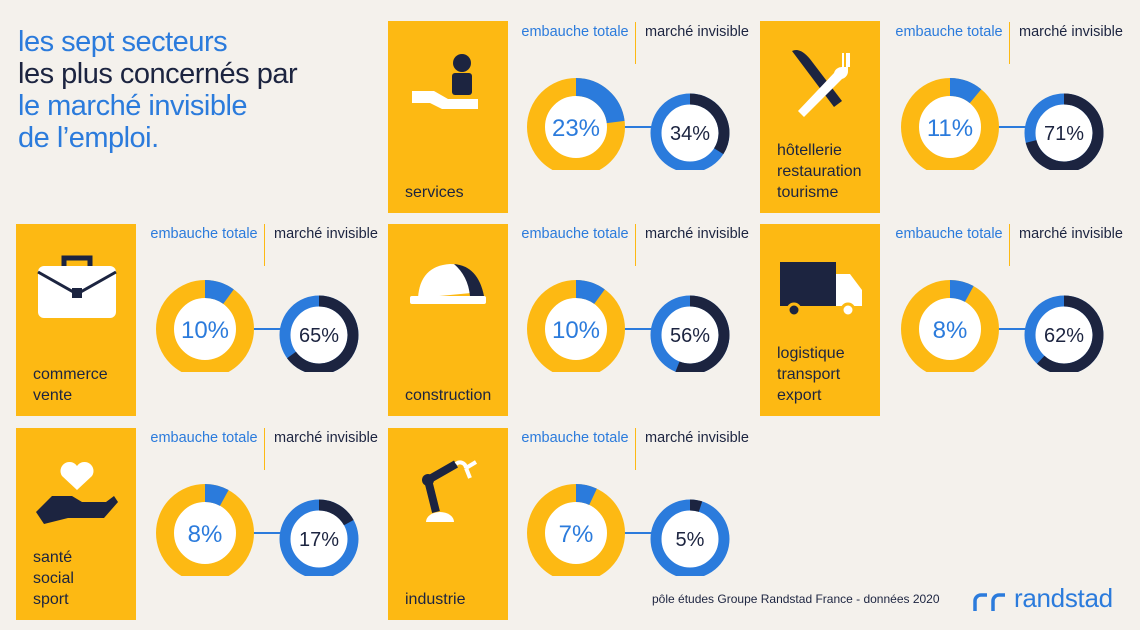 This screenshot has width=1140, height=630. What do you see at coordinates (811, 353) in the screenshot?
I see `sector-label-line: logistique` at bounding box center [811, 353].